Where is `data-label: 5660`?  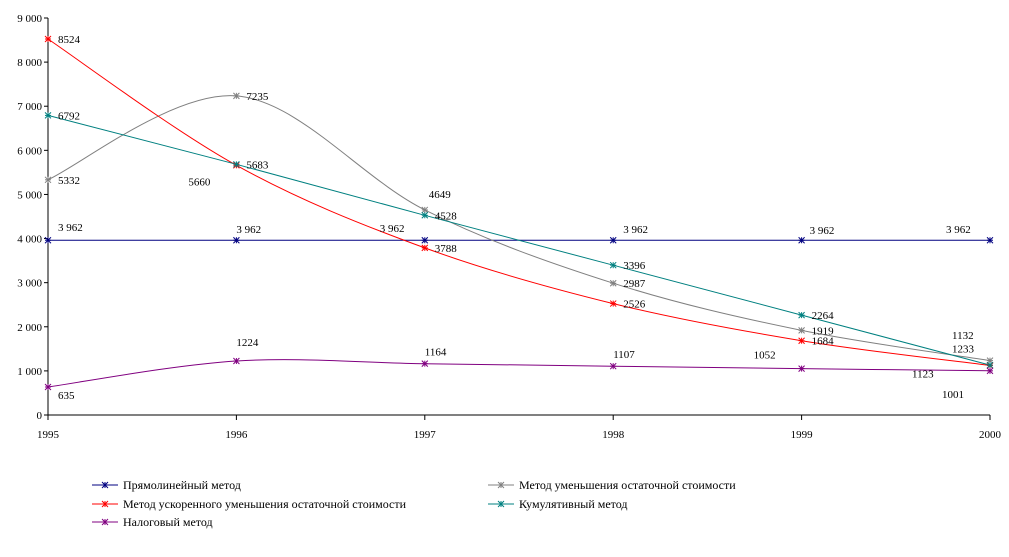
data-label: 5660 is located at coordinates (199, 182).